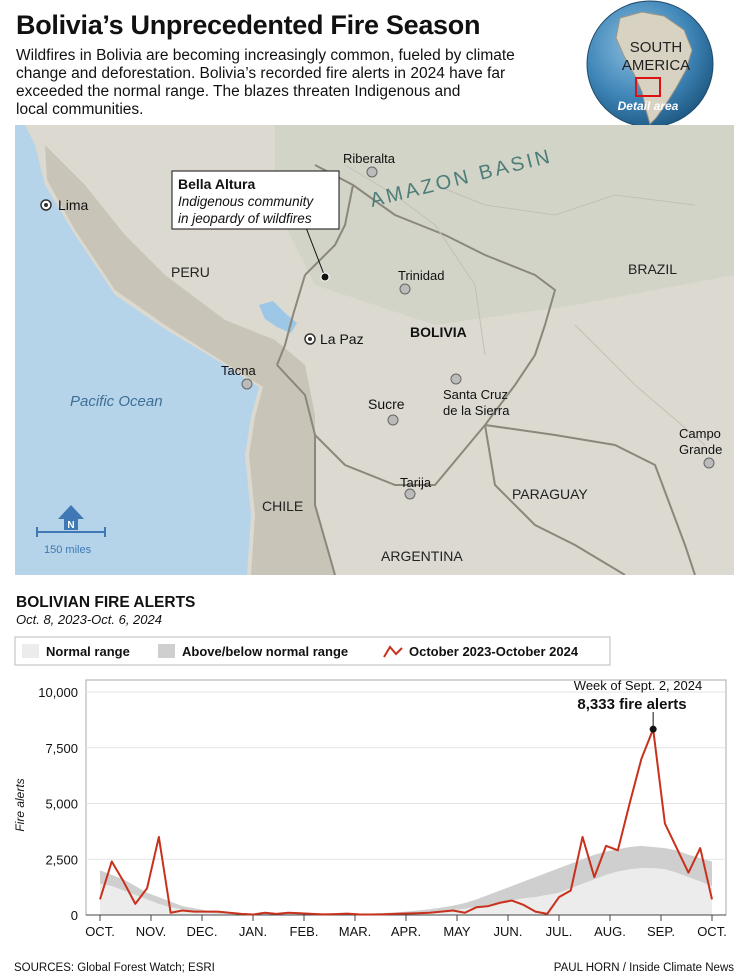  I want to click on city-lima: Lima, so click(64, 205).